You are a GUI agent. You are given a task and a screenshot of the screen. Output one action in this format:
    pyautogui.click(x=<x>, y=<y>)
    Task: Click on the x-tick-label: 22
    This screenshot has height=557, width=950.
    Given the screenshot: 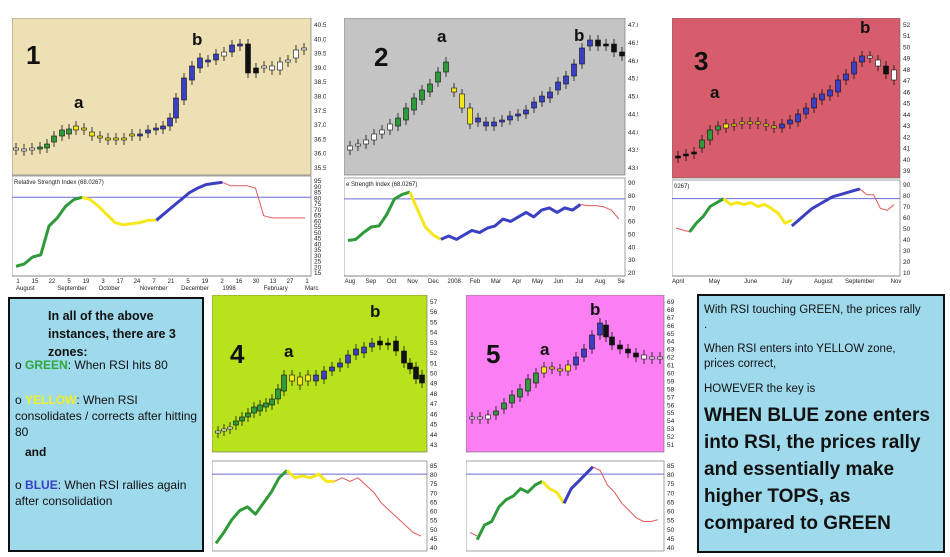 What is the action you would take?
    pyautogui.click(x=52, y=282)
    